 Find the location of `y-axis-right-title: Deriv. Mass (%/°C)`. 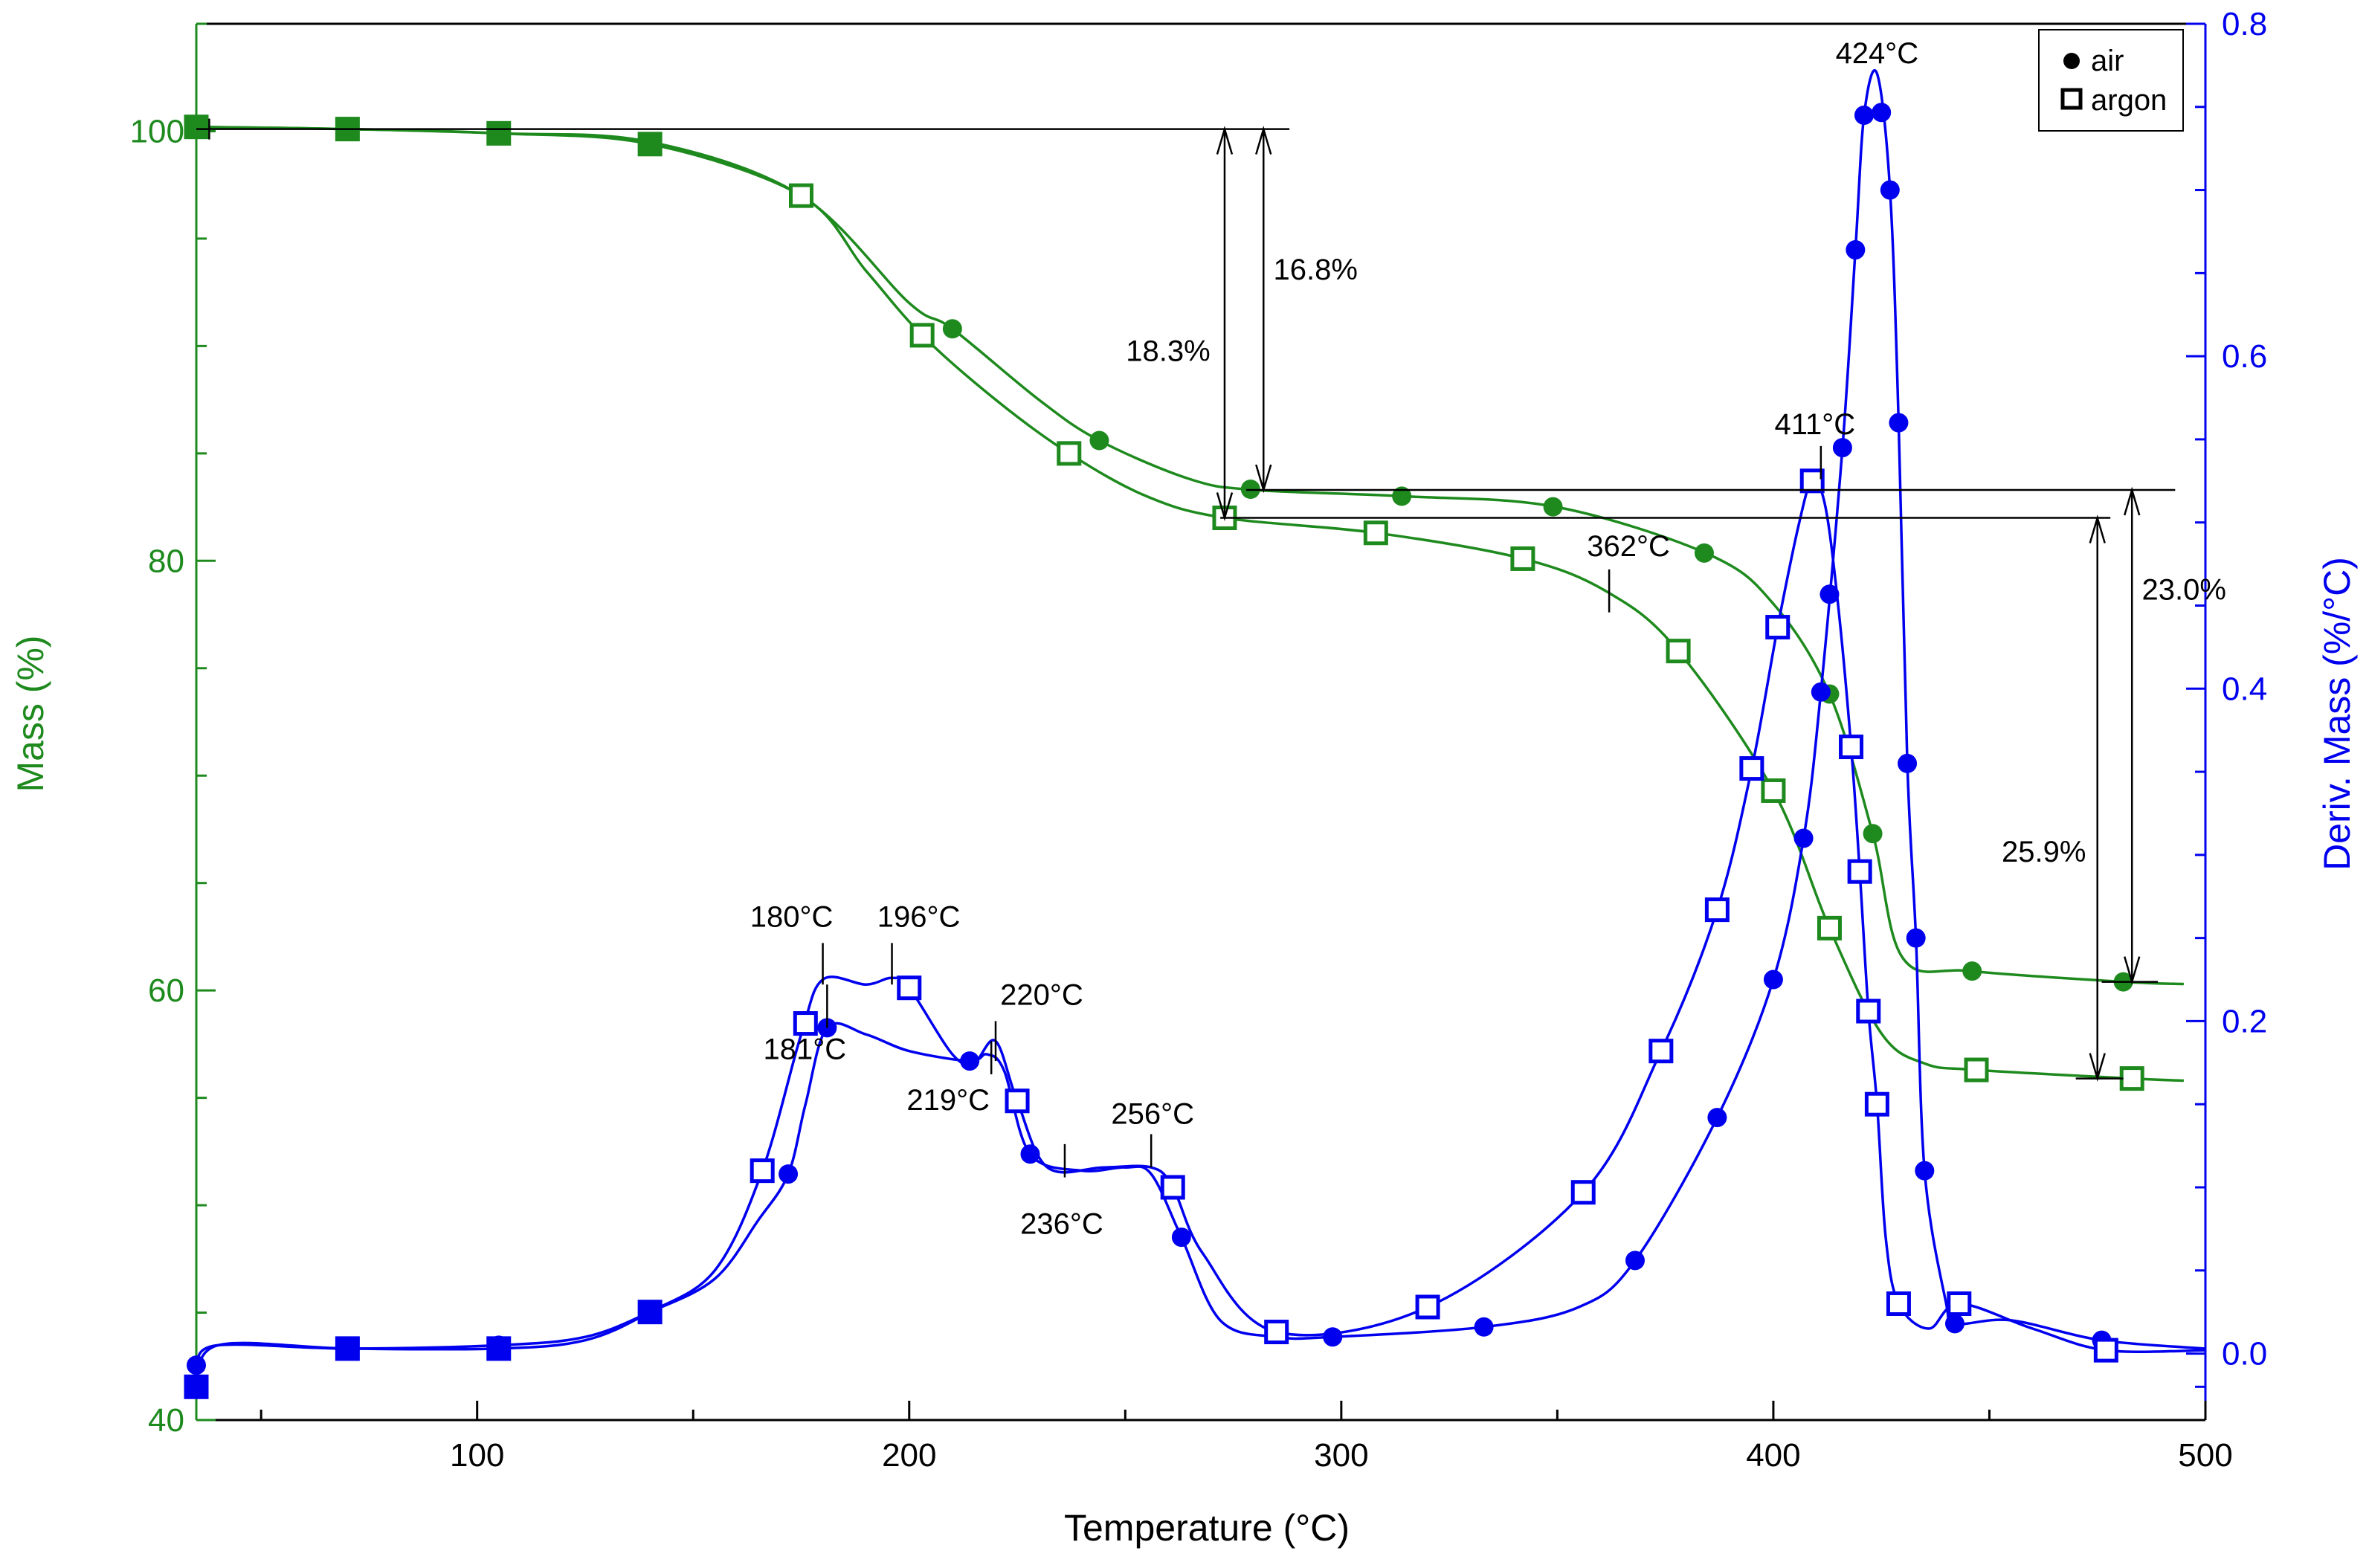

y-axis-right-title: Deriv. Mass (%/°C) is located at coordinates (2337, 714).